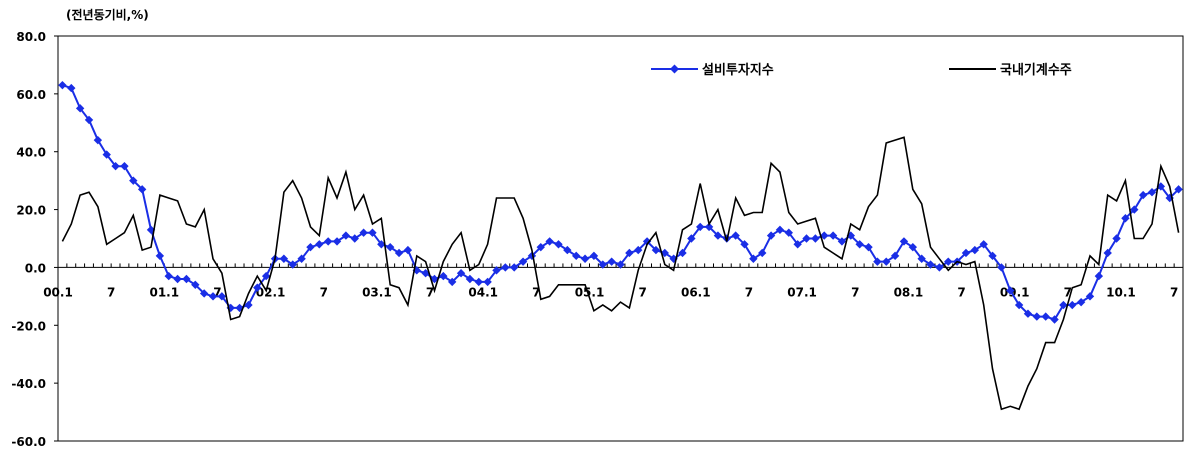  What do you see at coordinates (483, 292) in the screenshot?
I see `x-tick-label: 04.1` at bounding box center [483, 292].